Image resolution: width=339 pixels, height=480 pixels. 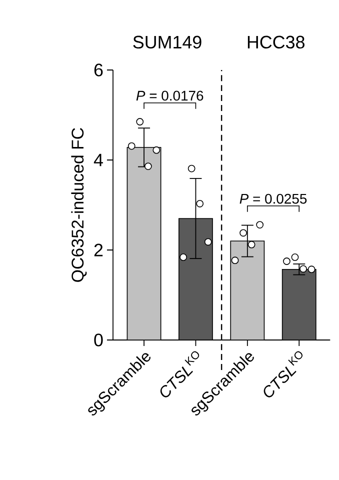 What do you see at coordinates (98, 250) in the screenshot?
I see `y-tick-label: 2` at bounding box center [98, 250].